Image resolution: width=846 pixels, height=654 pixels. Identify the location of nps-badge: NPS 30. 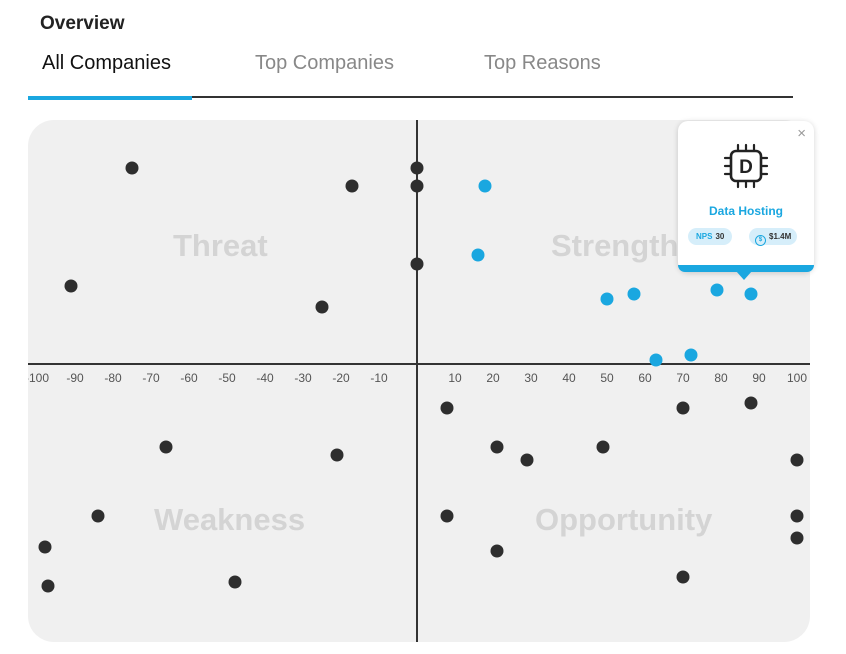
(710, 236).